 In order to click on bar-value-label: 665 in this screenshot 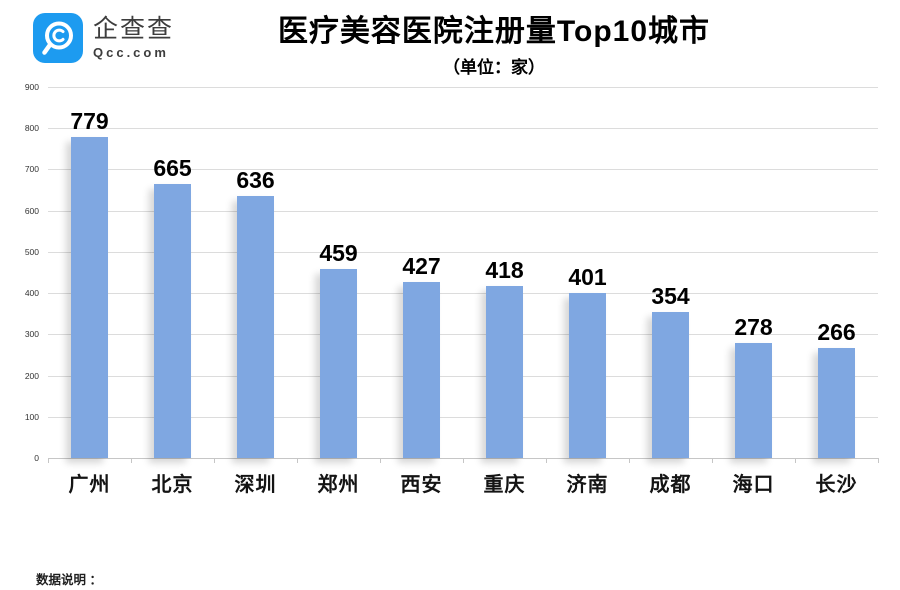, I will do `click(172, 167)`.